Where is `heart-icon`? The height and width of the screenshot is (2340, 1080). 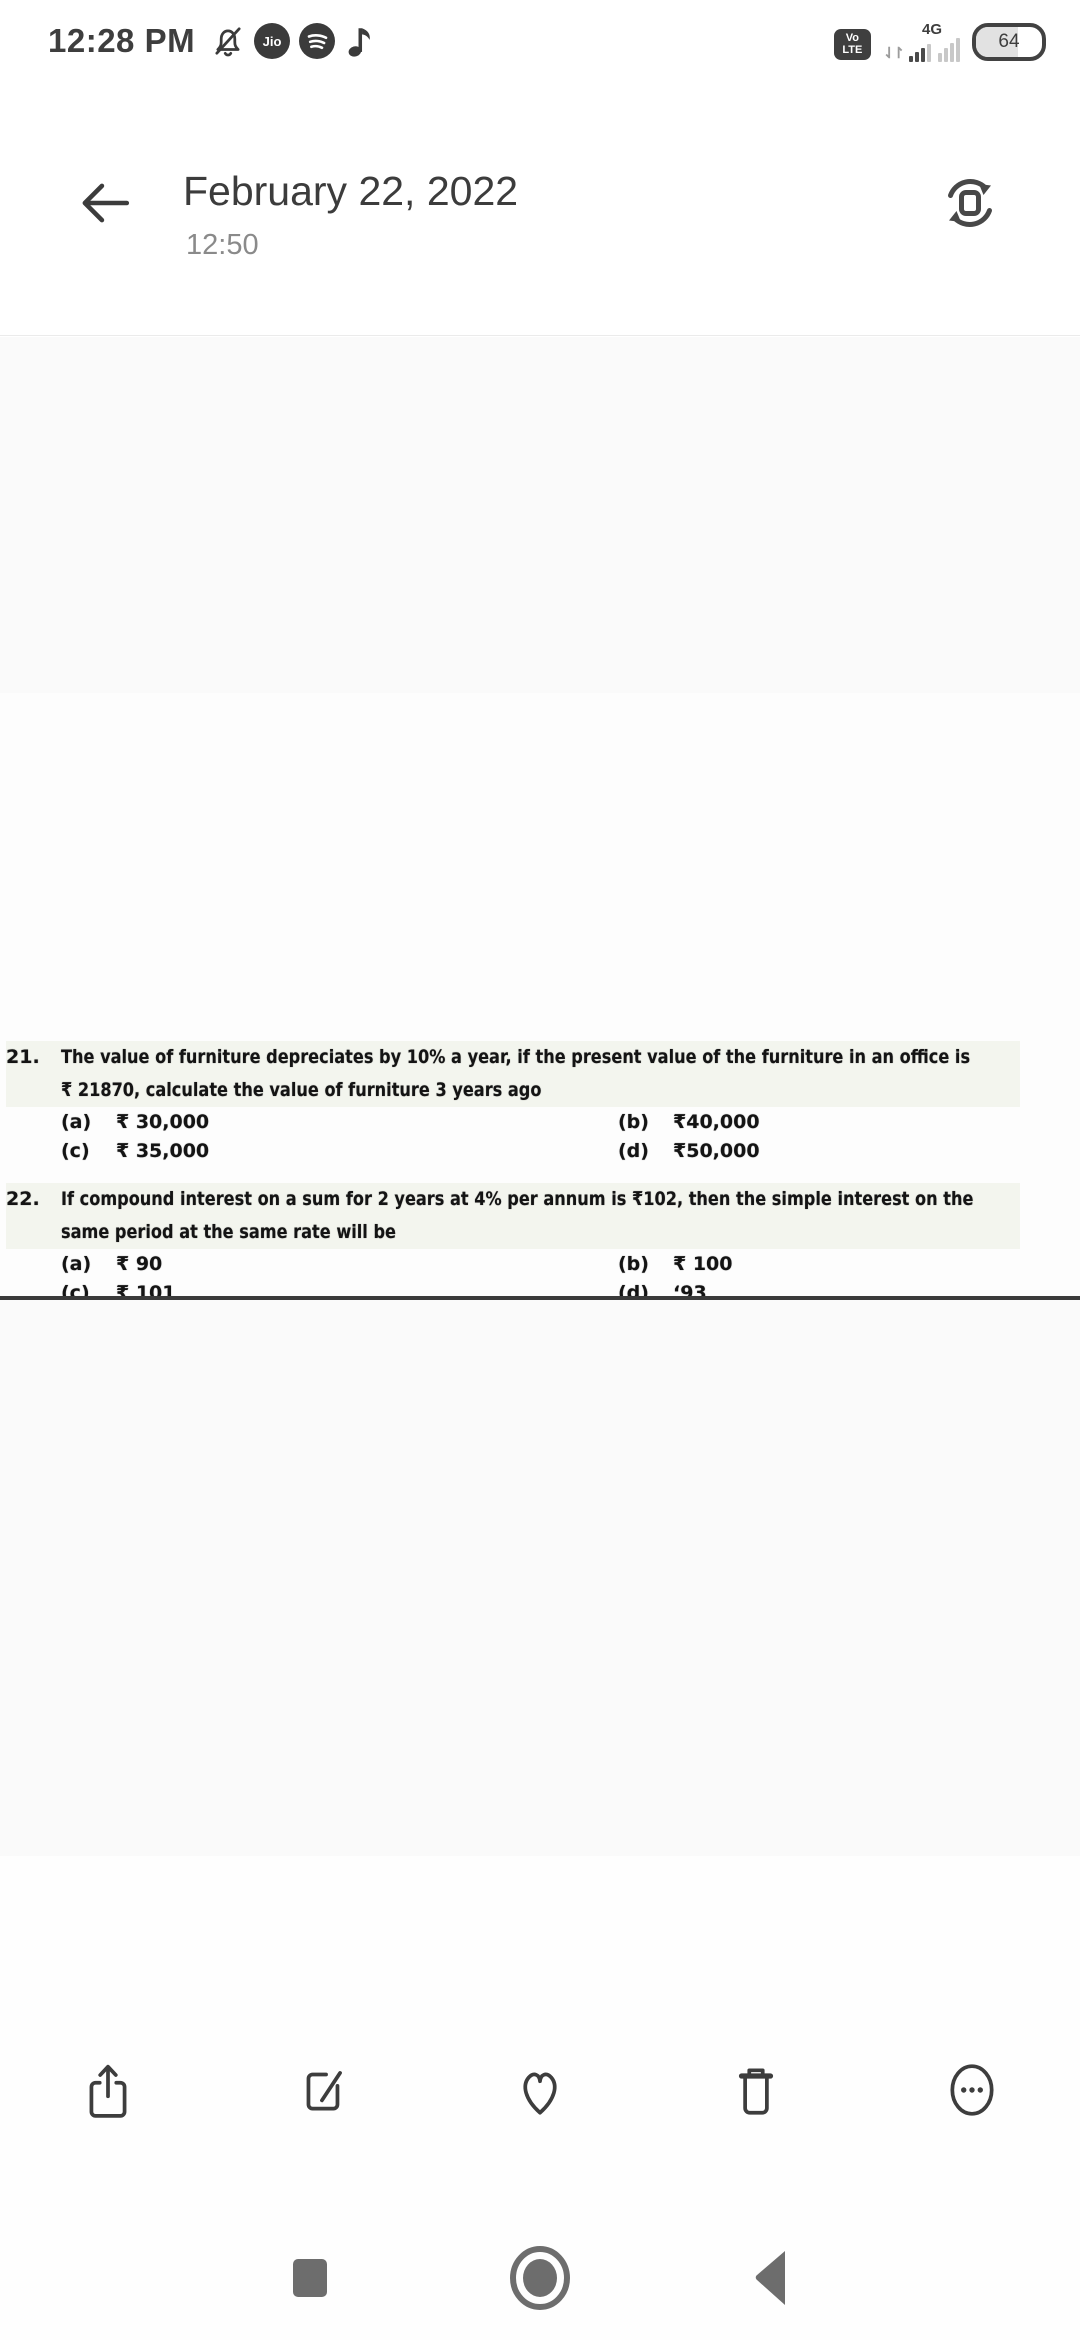 heart-icon is located at coordinates (540, 2090).